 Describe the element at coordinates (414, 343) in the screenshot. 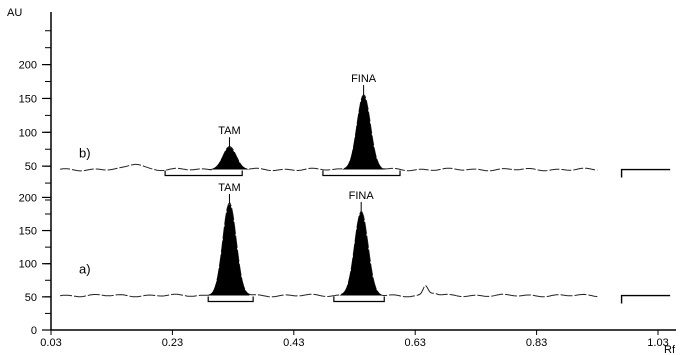

I see `x-tick-label: 0.63` at that location.